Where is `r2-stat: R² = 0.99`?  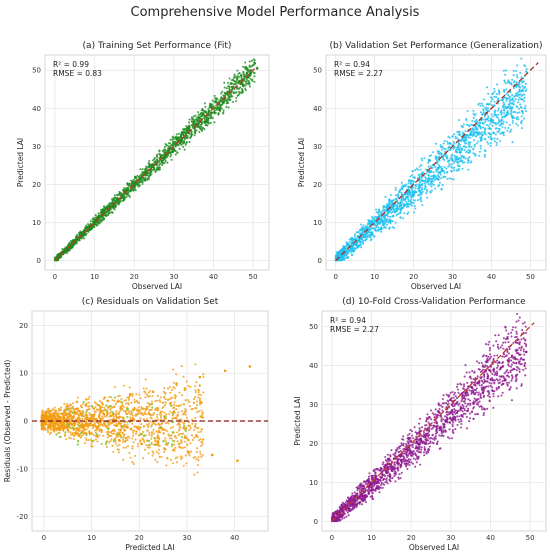 r2-stat: R² = 0.99 is located at coordinates (71, 64).